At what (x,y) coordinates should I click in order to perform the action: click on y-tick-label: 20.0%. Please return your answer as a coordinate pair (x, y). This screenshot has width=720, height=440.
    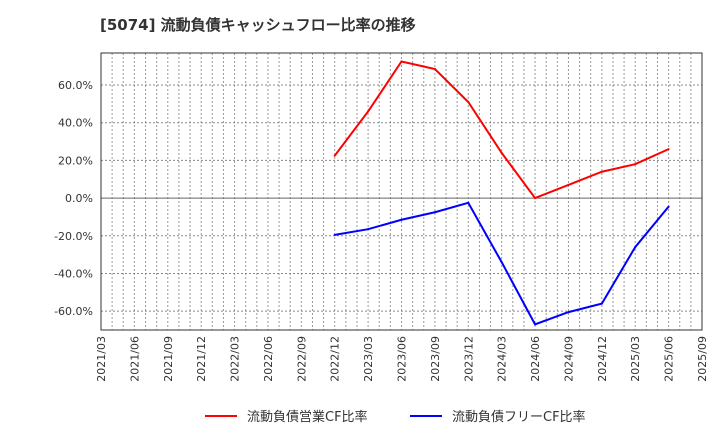
    Looking at the image, I should click on (75, 160).